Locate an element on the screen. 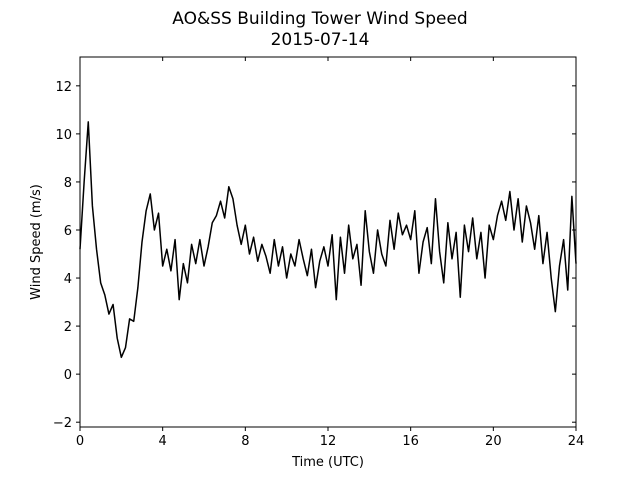  y-tick-label: 12 is located at coordinates (63, 87).